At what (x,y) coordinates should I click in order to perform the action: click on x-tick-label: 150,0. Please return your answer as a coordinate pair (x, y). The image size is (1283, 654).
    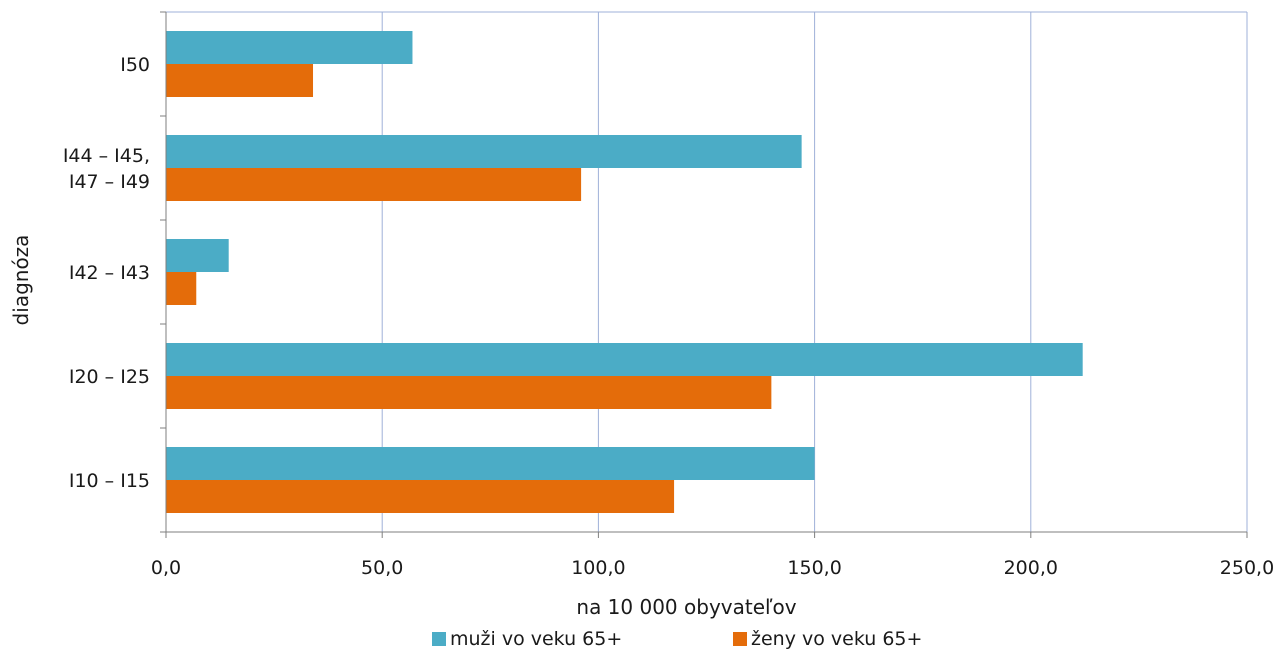
    Looking at the image, I should click on (814, 568).